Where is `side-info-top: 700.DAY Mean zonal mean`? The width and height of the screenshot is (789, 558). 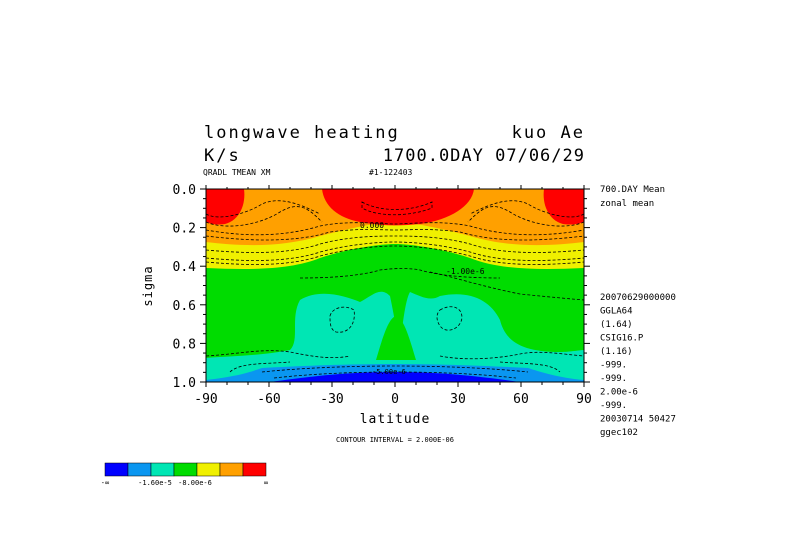 side-info-top: 700.DAY Mean zonal mean is located at coordinates (632, 197).